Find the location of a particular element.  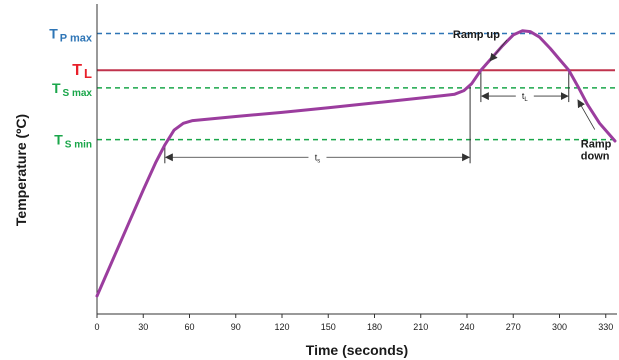

x-tick-label: 90 is located at coordinates (236, 327).